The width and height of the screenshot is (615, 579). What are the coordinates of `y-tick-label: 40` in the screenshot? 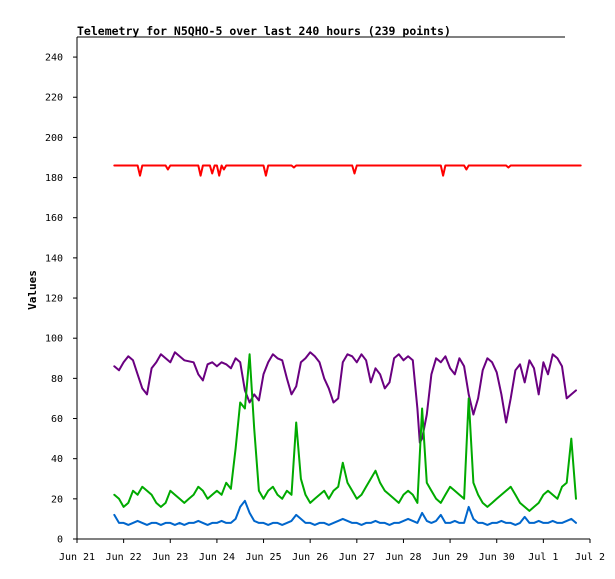 It's located at (57, 459).